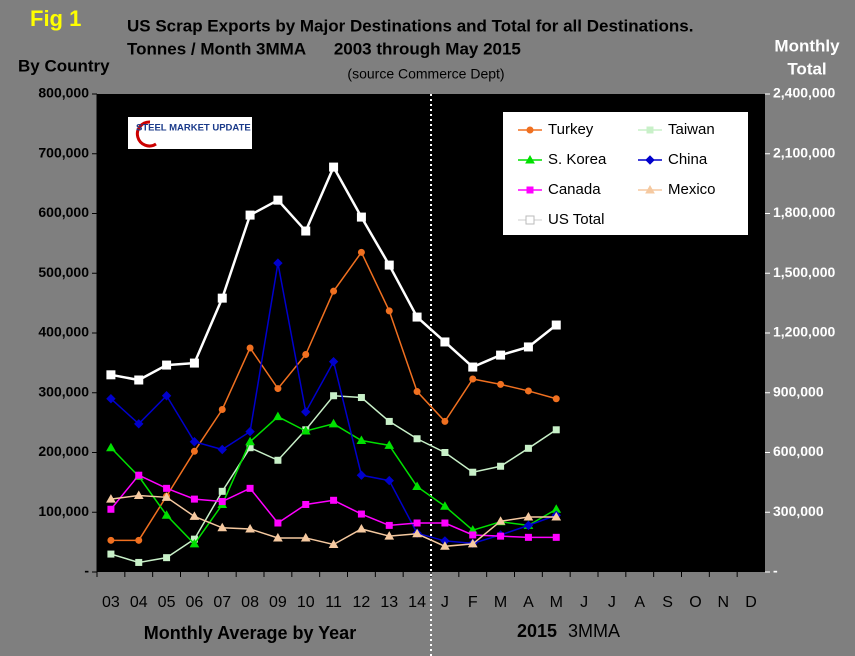 This screenshot has width=855, height=656. I want to click on legend-label: S. Korea, so click(577, 159).